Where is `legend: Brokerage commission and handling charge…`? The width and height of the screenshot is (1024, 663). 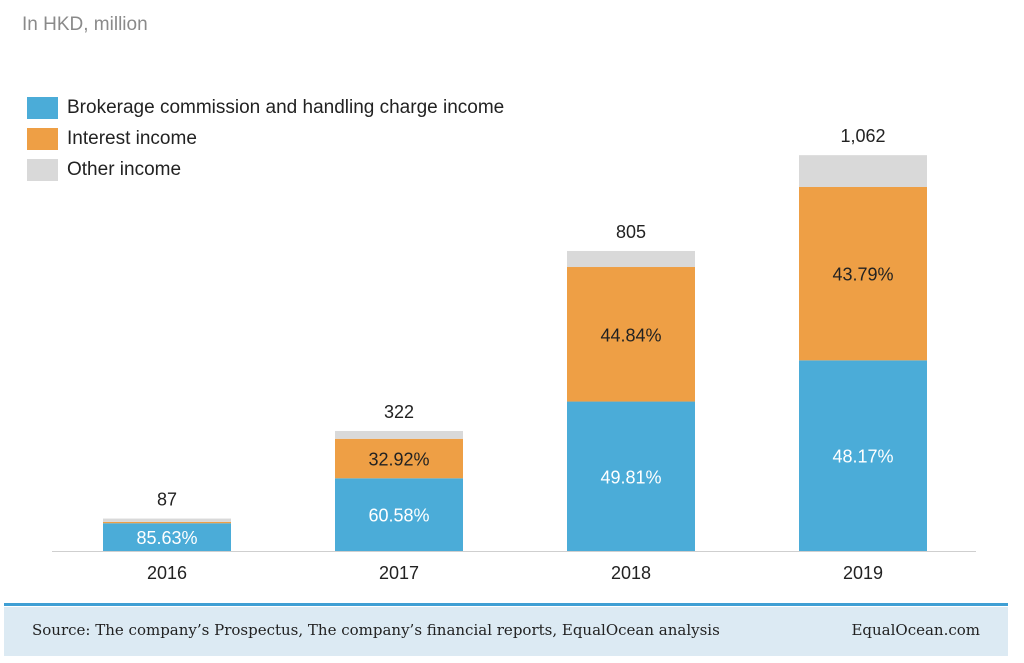 legend: Brokerage commission and handling charge… is located at coordinates (265, 138).